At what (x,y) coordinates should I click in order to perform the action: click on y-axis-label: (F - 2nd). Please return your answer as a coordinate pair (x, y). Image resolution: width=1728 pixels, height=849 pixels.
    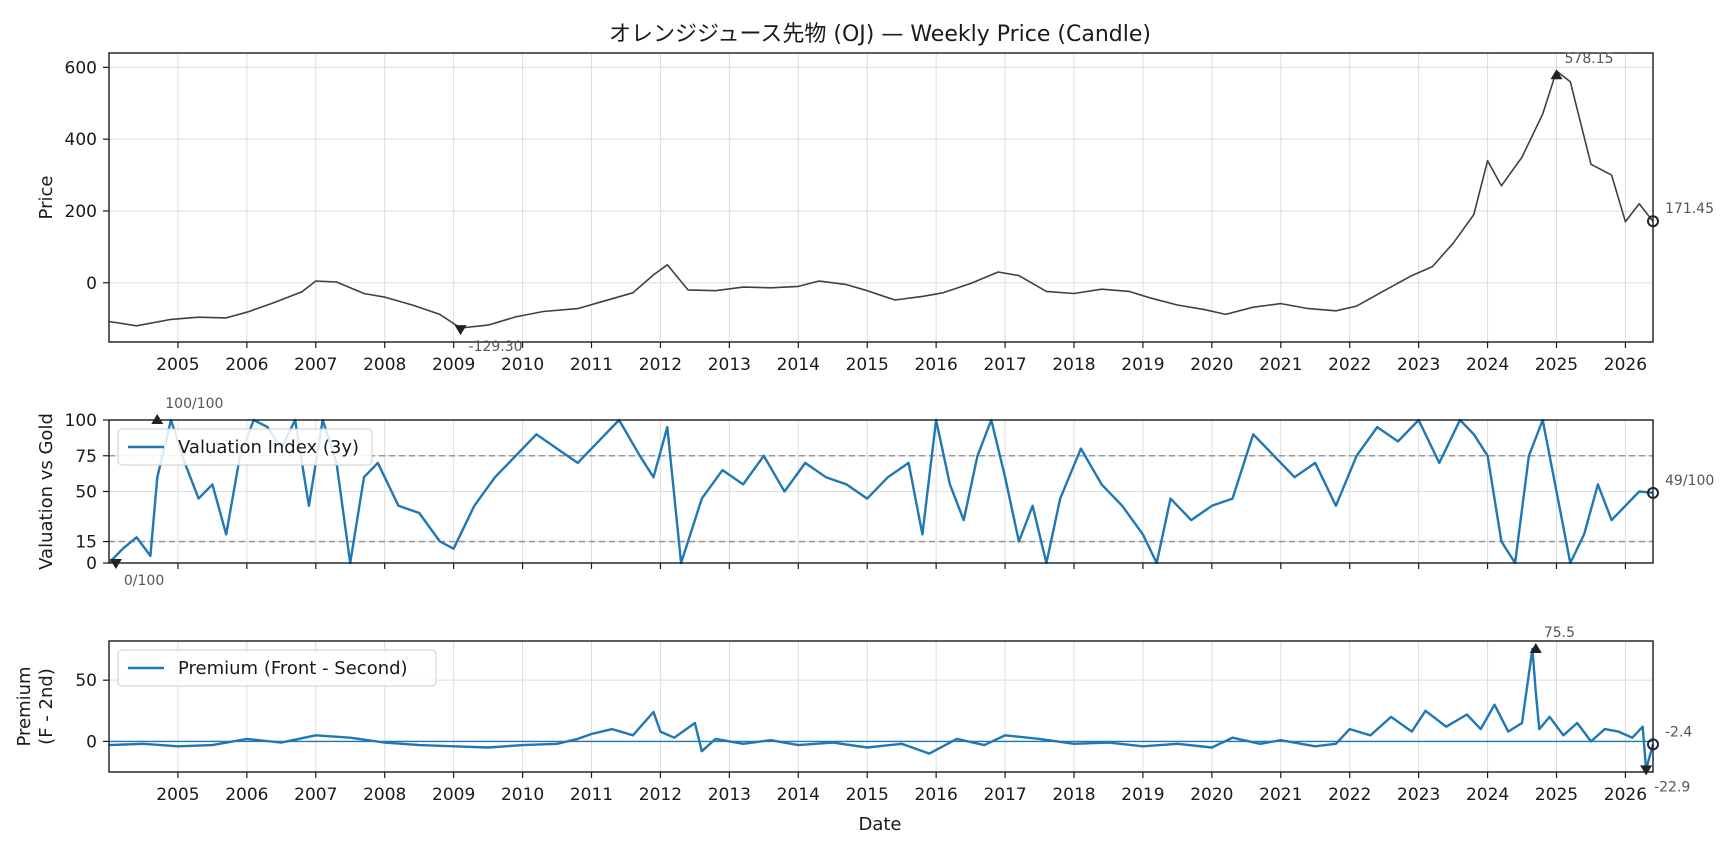
    Looking at the image, I should click on (46, 706).